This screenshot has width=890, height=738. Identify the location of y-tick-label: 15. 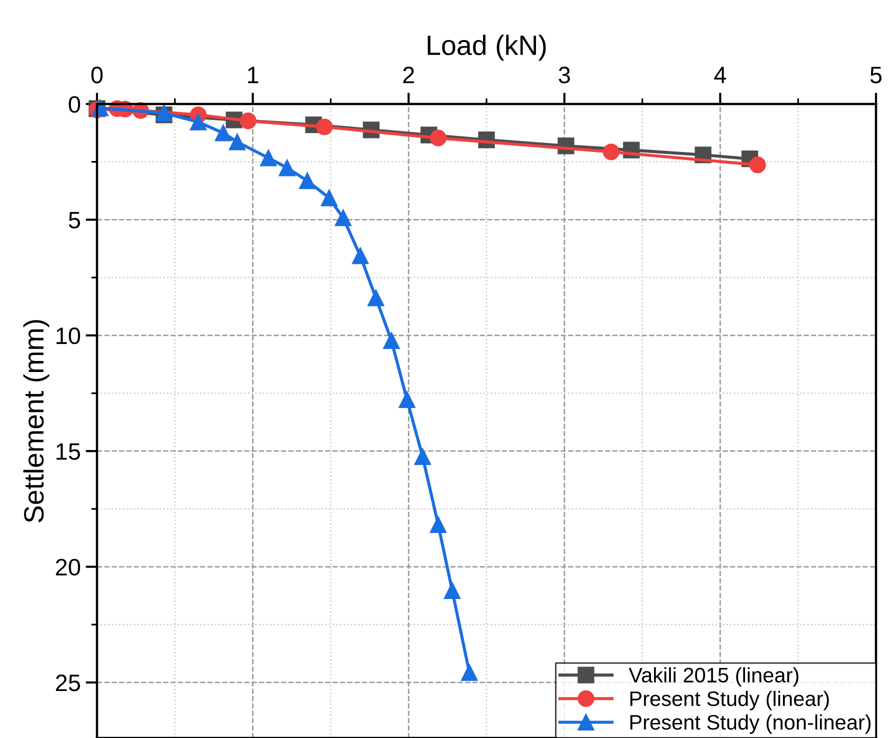
(68, 451).